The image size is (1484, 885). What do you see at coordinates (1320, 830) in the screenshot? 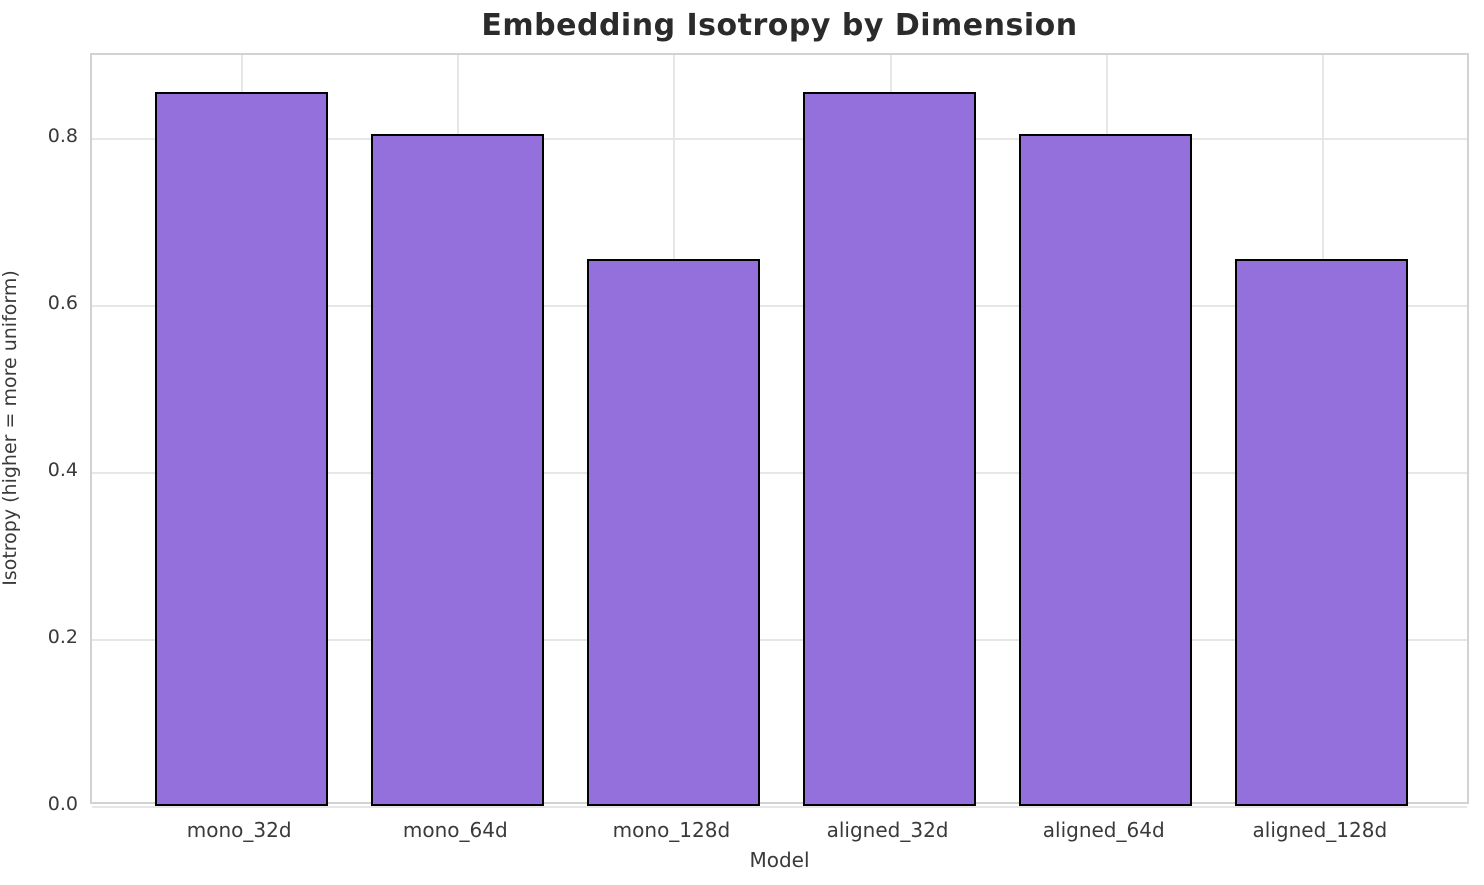
I see `x-tick-label: aligned_128d` at bounding box center [1320, 830].